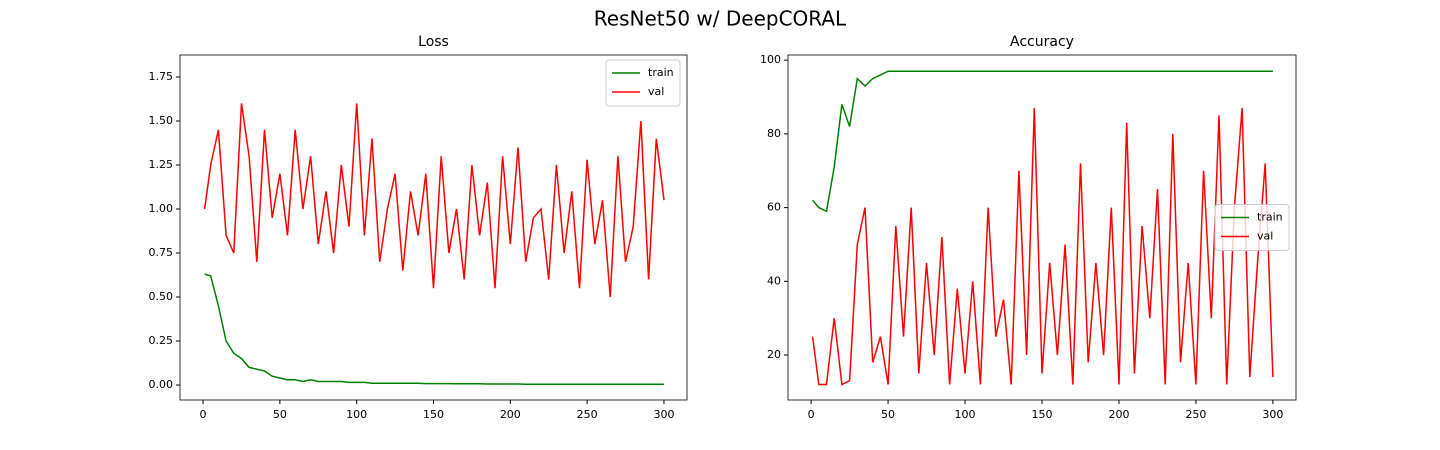  Describe the element at coordinates (770, 59) in the screenshot. I see `y-tick-label: 100` at that location.